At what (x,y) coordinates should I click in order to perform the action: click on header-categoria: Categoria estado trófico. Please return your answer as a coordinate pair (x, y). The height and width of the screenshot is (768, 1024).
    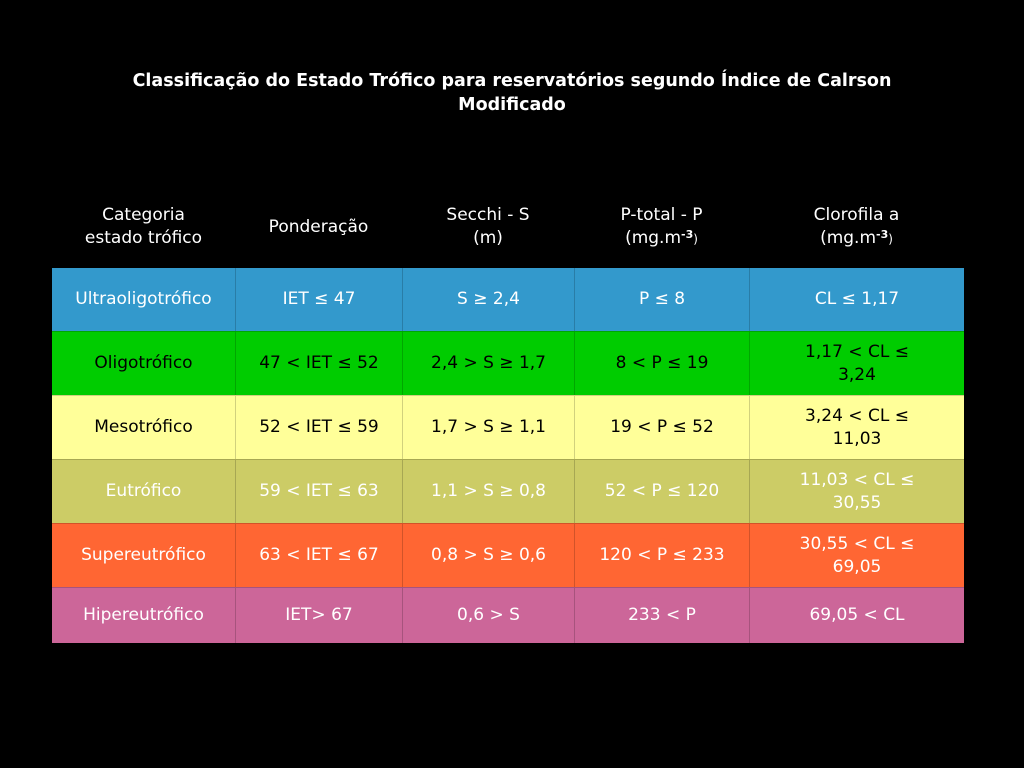
    Looking at the image, I should click on (143, 227).